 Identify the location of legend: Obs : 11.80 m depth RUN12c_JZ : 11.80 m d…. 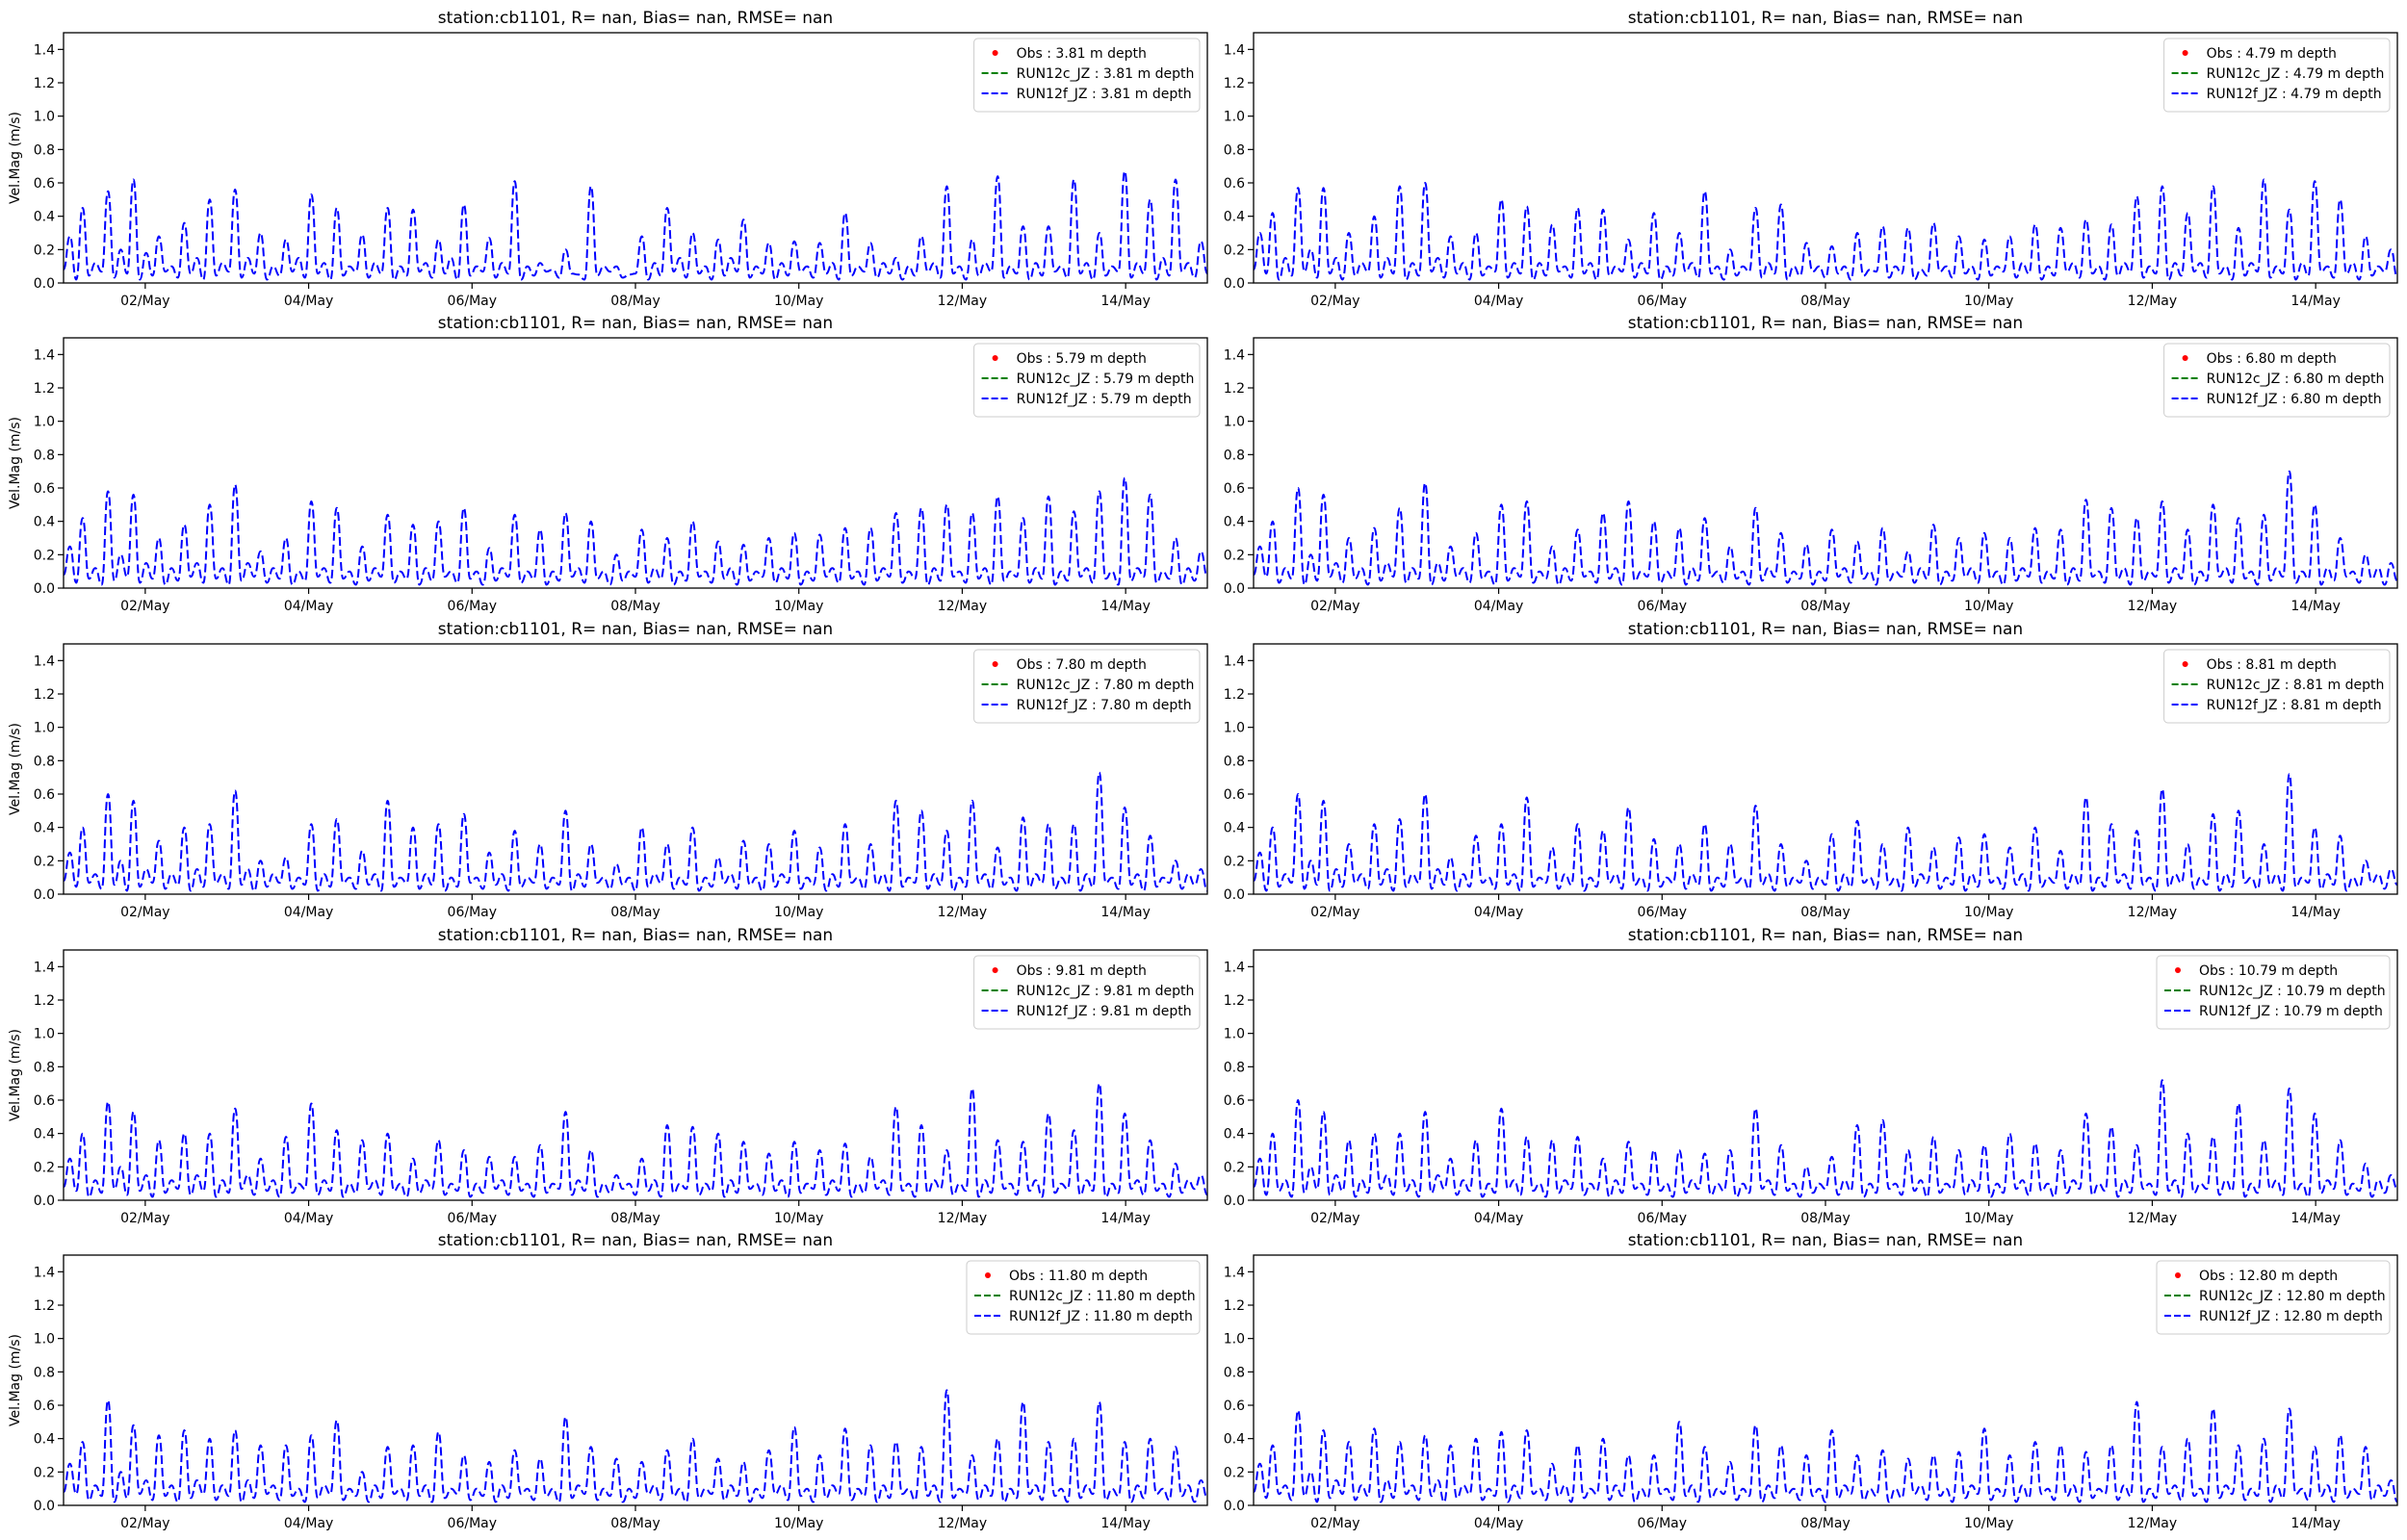
(1083, 1297).